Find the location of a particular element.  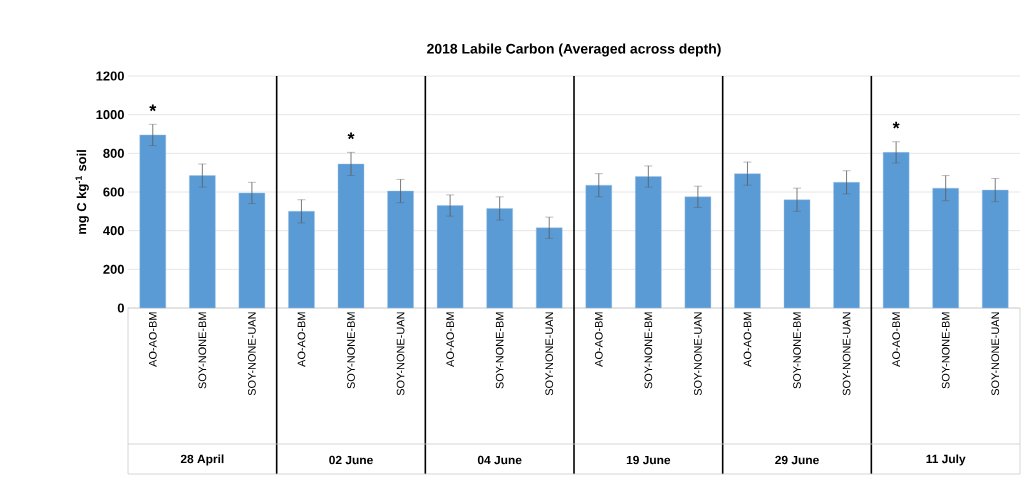

chart-title: 2018 Labile Carbon (Averaged across depth) is located at coordinates (574, 50).